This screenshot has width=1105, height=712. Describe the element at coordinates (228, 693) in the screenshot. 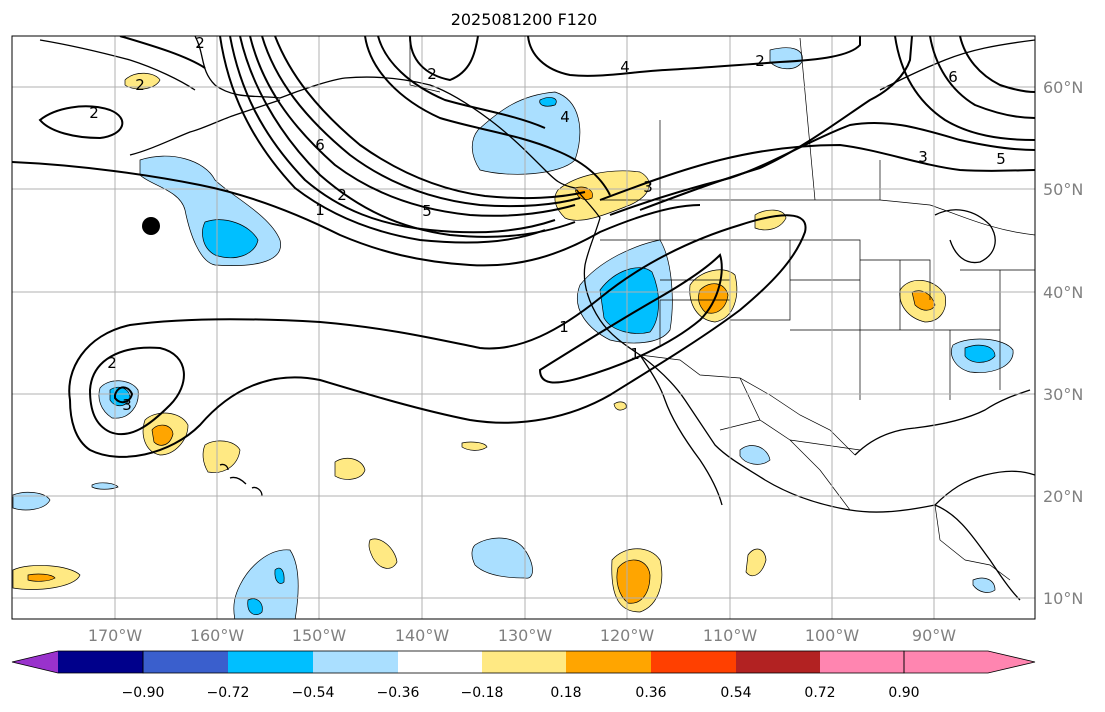

I see `colorbar-tick-label: −0.72` at that location.